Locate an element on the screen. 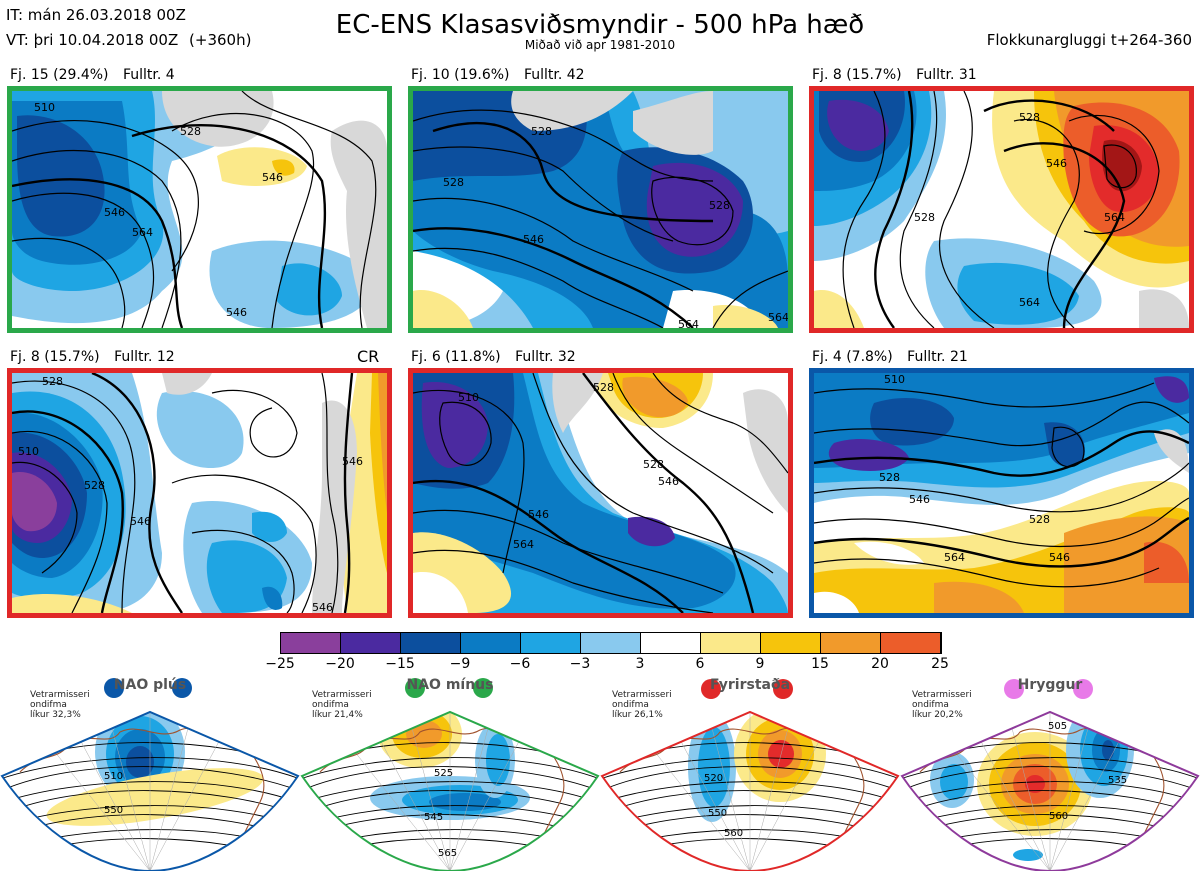  colorbar-tick-label: 9 is located at coordinates (760, 664).